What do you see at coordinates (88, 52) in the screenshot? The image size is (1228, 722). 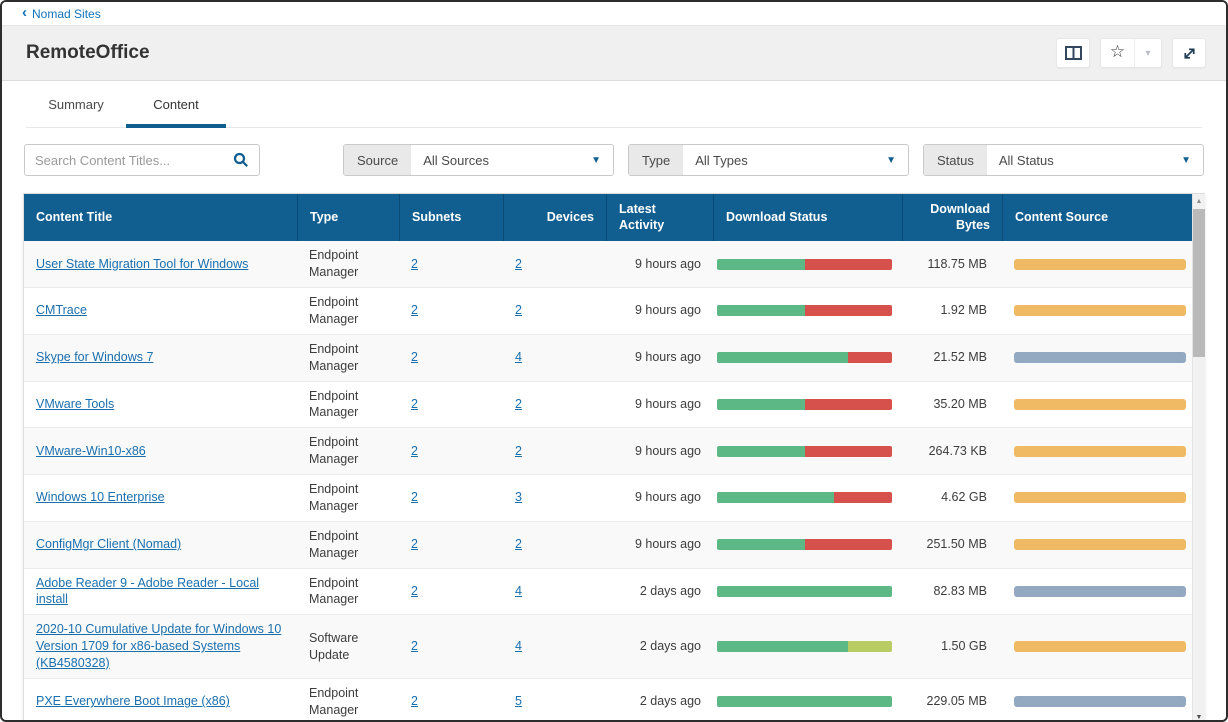 I see `page-title: RemoteOffice` at bounding box center [88, 52].